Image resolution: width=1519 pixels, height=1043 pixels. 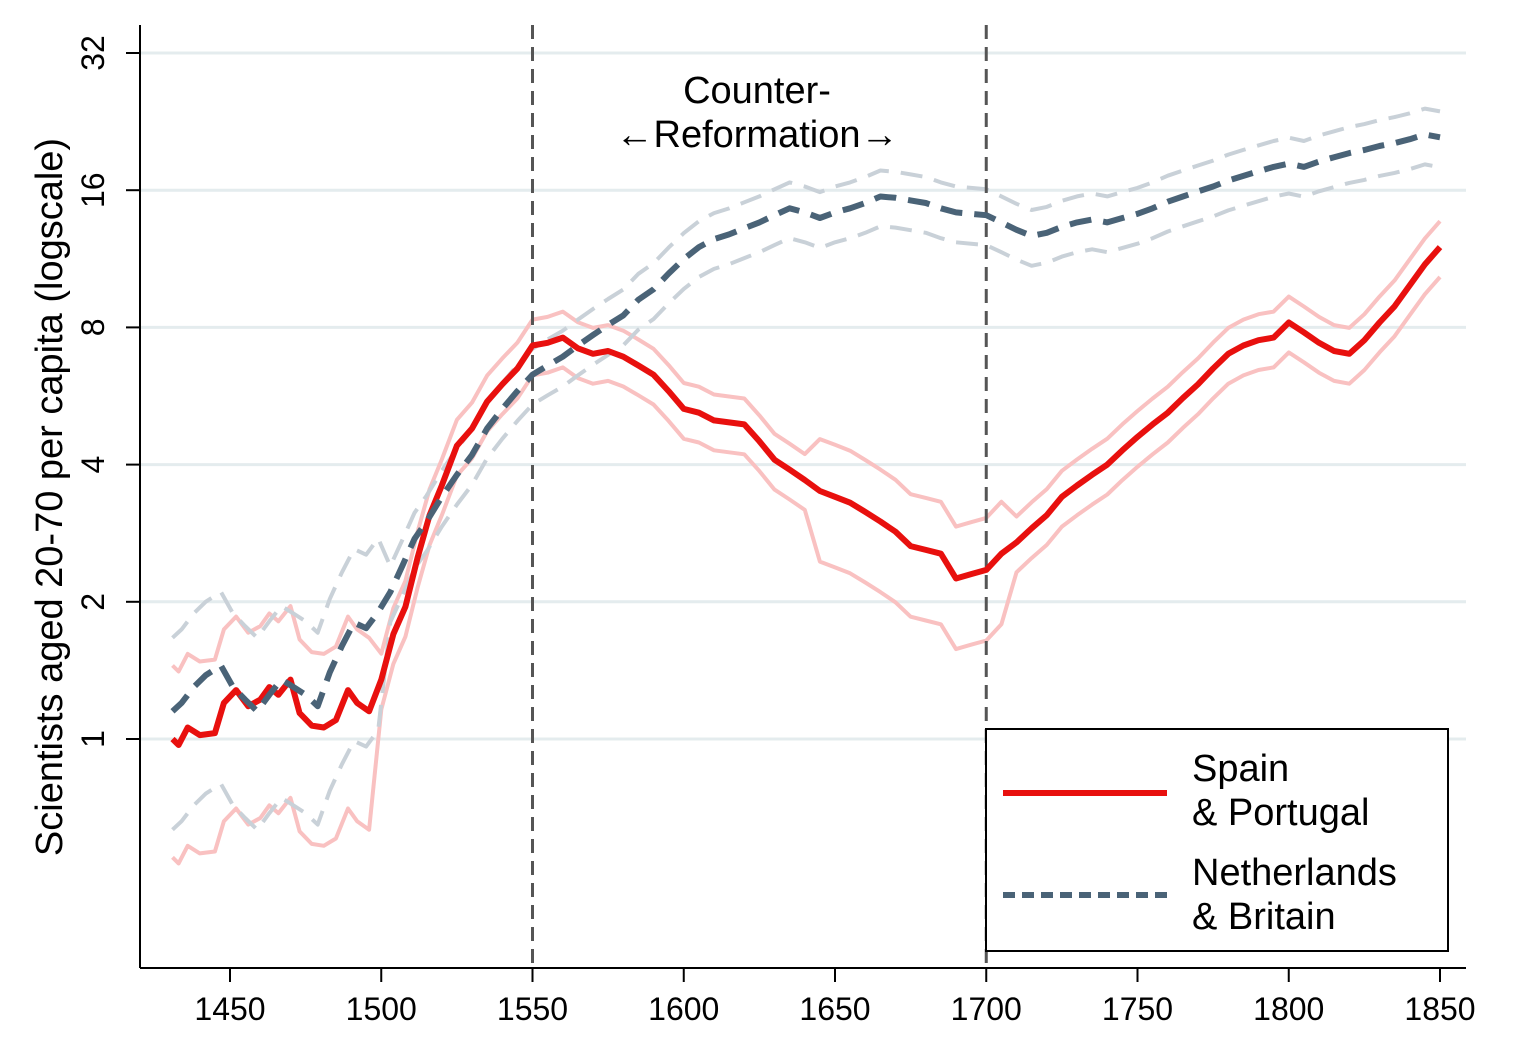 I want to click on legend-label-line1: Spain, so click(x=1241, y=769).